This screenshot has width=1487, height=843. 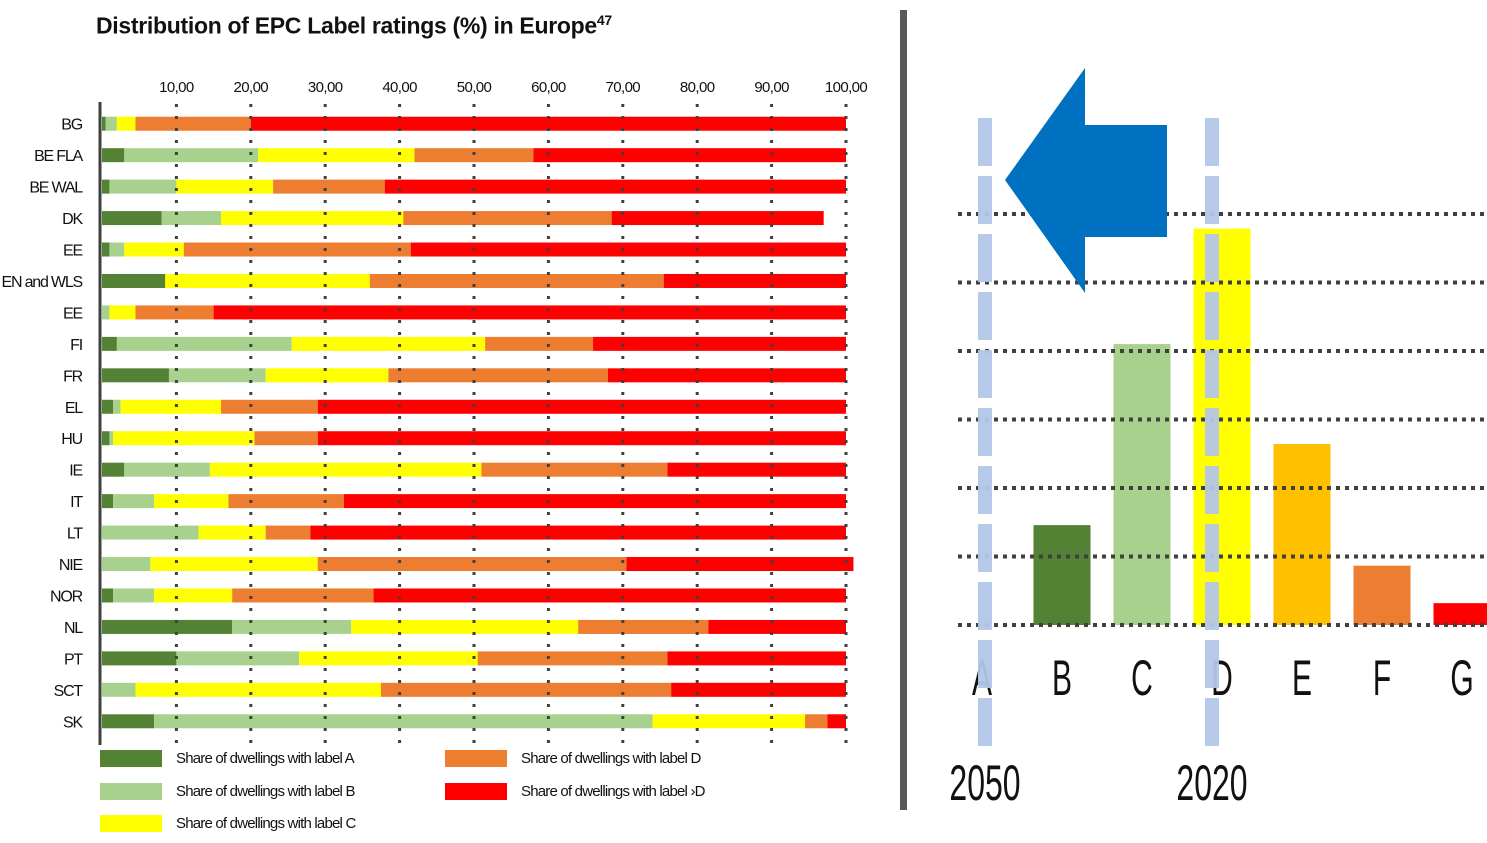 I want to click on x-tick-label: 70,00, so click(x=623, y=87).